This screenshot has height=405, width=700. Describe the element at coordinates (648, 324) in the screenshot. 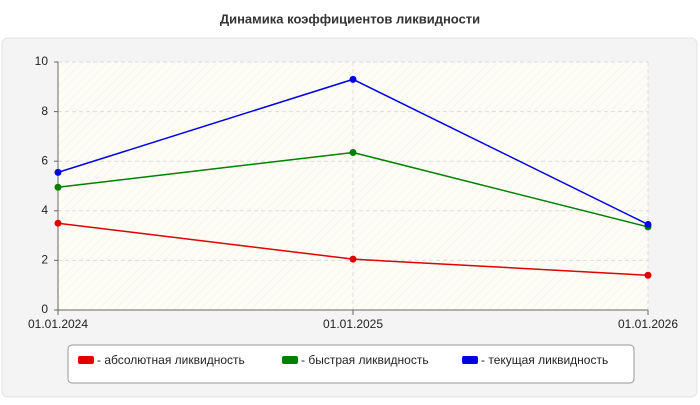

I see `x-tick-label: 01.01.2026` at that location.